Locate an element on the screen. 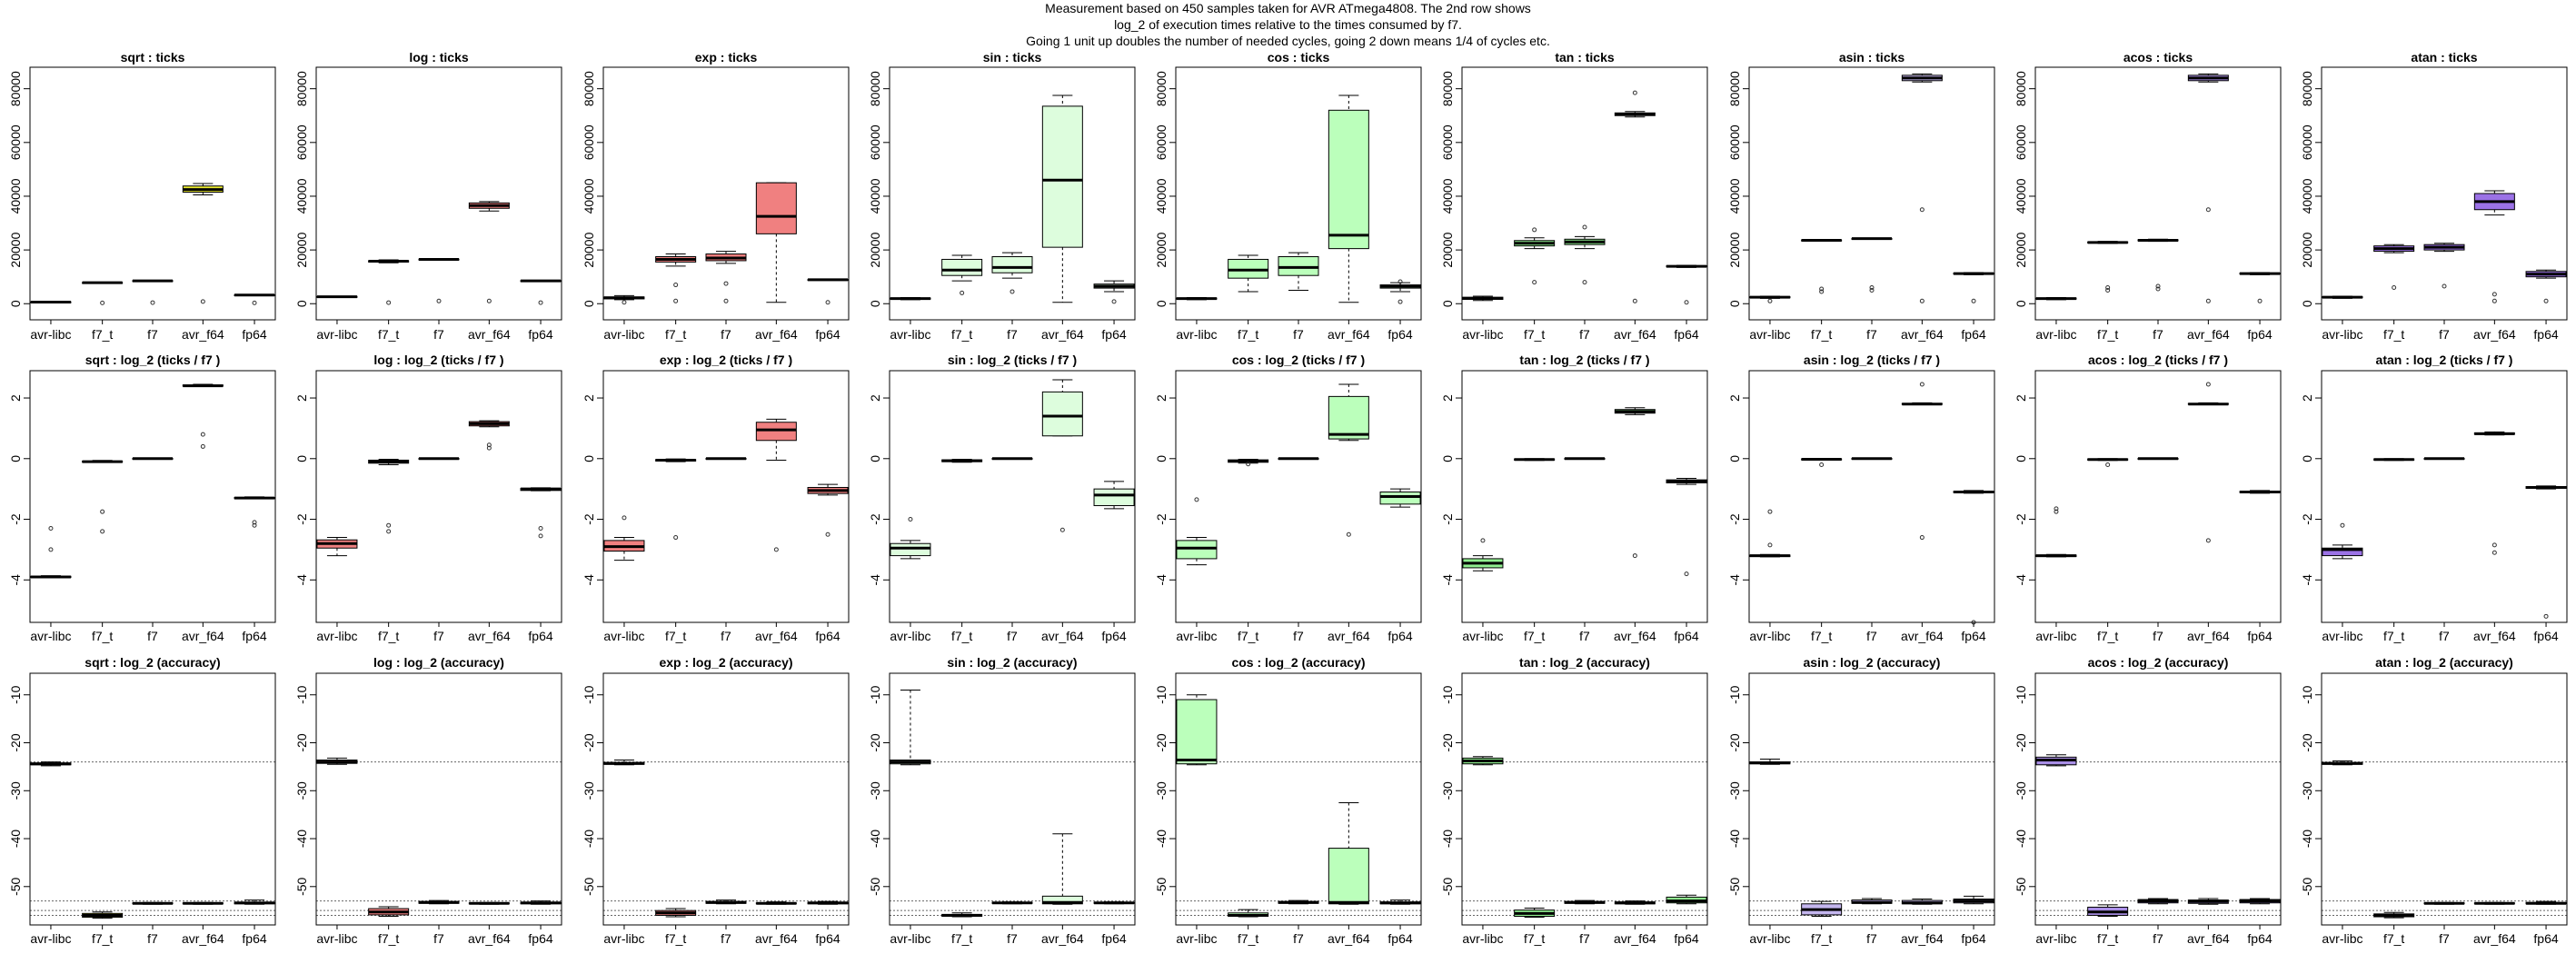 Image resolution: width=2576 pixels, height=954 pixels. panel-title: acos : log_2 (accuracy) is located at coordinates (2158, 662).